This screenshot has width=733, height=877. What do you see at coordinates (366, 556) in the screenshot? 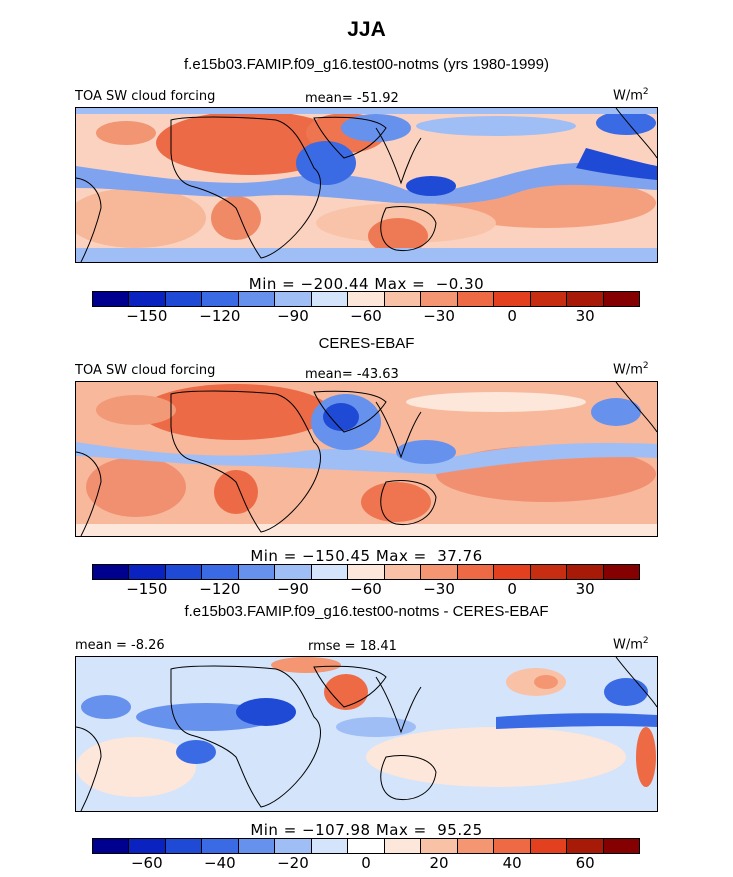
I see `panel-2-min-max: Min = −150.45 Max = 37.76` at bounding box center [366, 556].